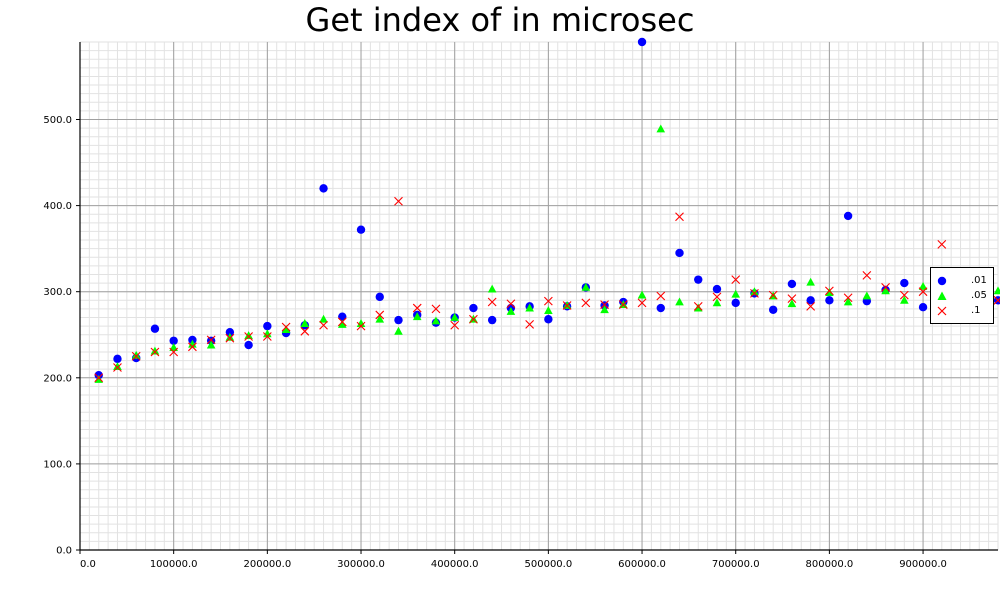  I want to click on x-tick-label: 0.0, so click(88, 564).